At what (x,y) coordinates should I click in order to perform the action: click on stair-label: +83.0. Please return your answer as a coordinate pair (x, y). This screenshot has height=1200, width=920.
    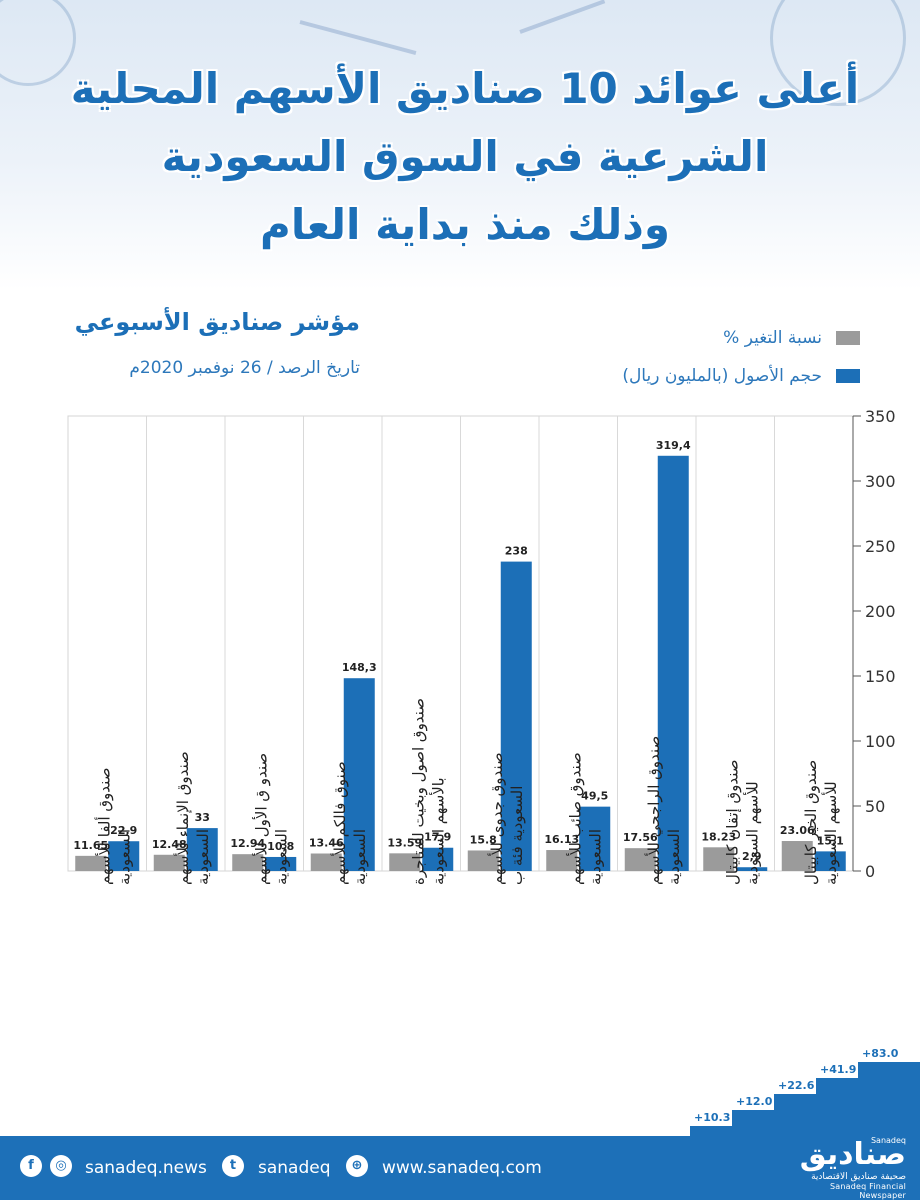
    Looking at the image, I should click on (880, 1053).